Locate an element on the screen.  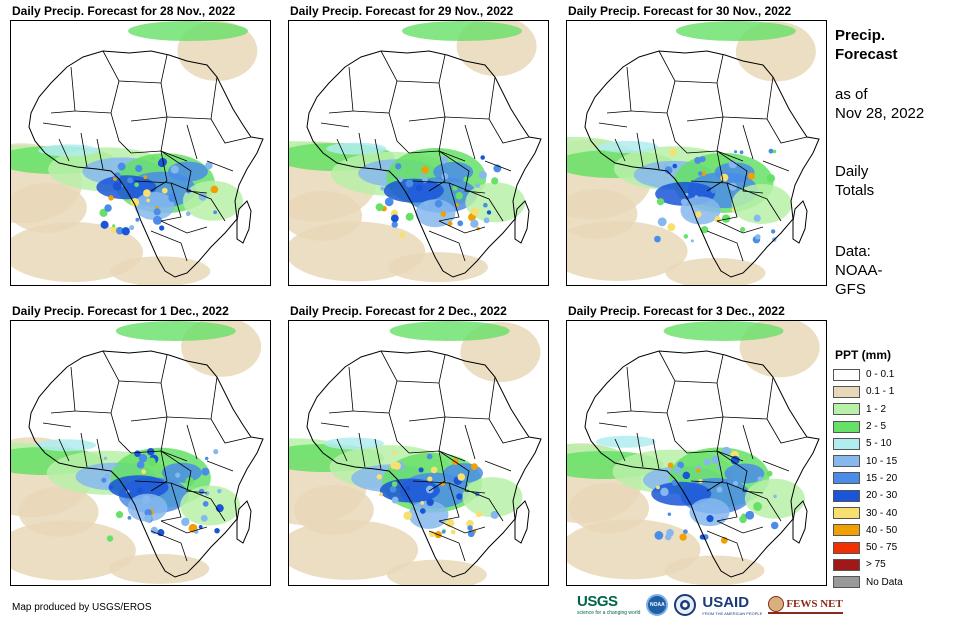
madagascar-outline is located at coordinates (800, 222).